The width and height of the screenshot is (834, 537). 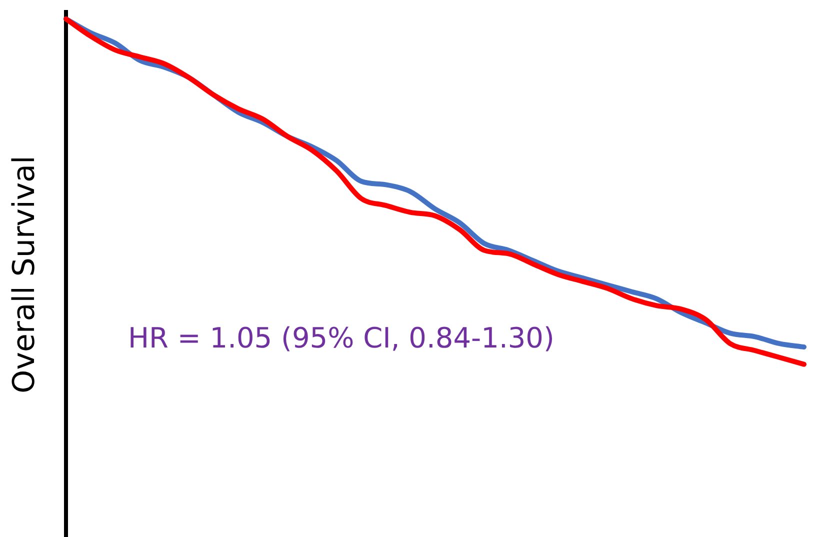 What do you see at coordinates (341, 337) in the screenshot?
I see `annotation: HR = 1.05 (95% CI, 0.84-1.30)` at bounding box center [341, 337].